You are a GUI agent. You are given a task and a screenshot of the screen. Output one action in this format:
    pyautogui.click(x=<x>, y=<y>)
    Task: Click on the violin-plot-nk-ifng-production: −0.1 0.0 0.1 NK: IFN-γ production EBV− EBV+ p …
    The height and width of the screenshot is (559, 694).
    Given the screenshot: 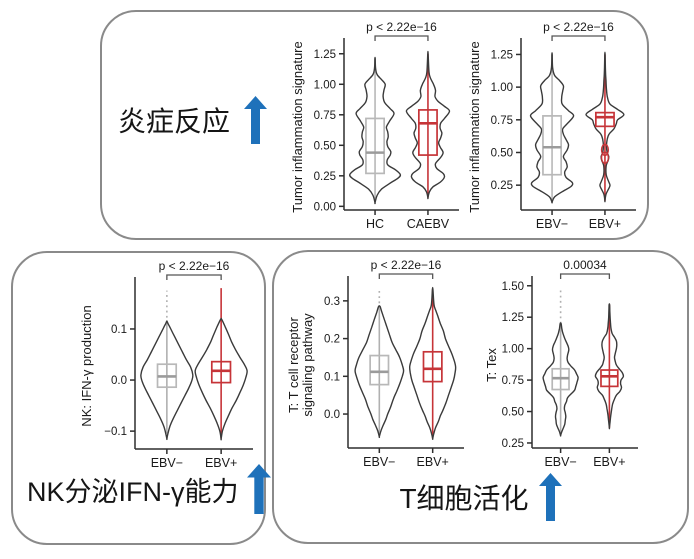 What is the action you would take?
    pyautogui.click(x=166, y=364)
    